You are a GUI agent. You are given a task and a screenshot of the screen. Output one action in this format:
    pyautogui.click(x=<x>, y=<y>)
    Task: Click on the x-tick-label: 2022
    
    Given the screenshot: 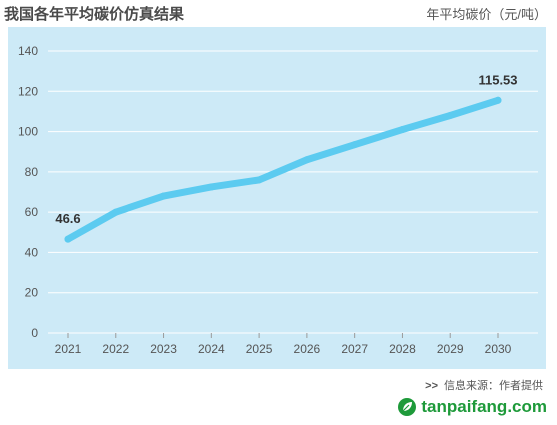 What is the action you would take?
    pyautogui.click(x=115, y=349)
    